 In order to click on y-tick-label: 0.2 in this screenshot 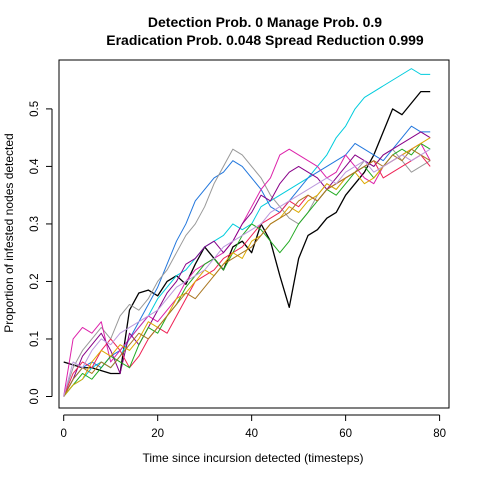, I will do `click(35, 281)`.